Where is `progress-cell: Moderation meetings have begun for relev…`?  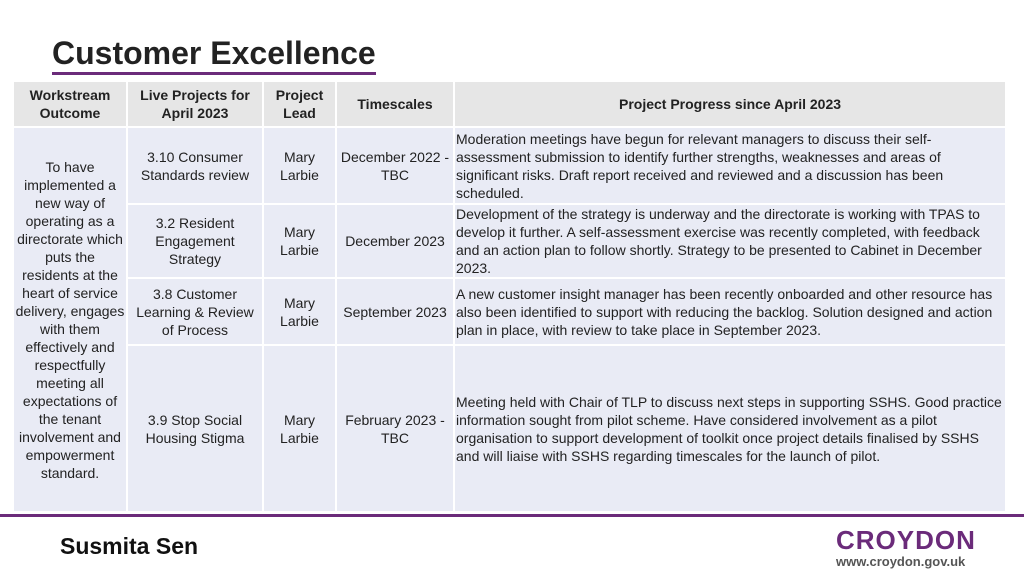 progress-cell: Moderation meetings have begun for relev… is located at coordinates (730, 165).